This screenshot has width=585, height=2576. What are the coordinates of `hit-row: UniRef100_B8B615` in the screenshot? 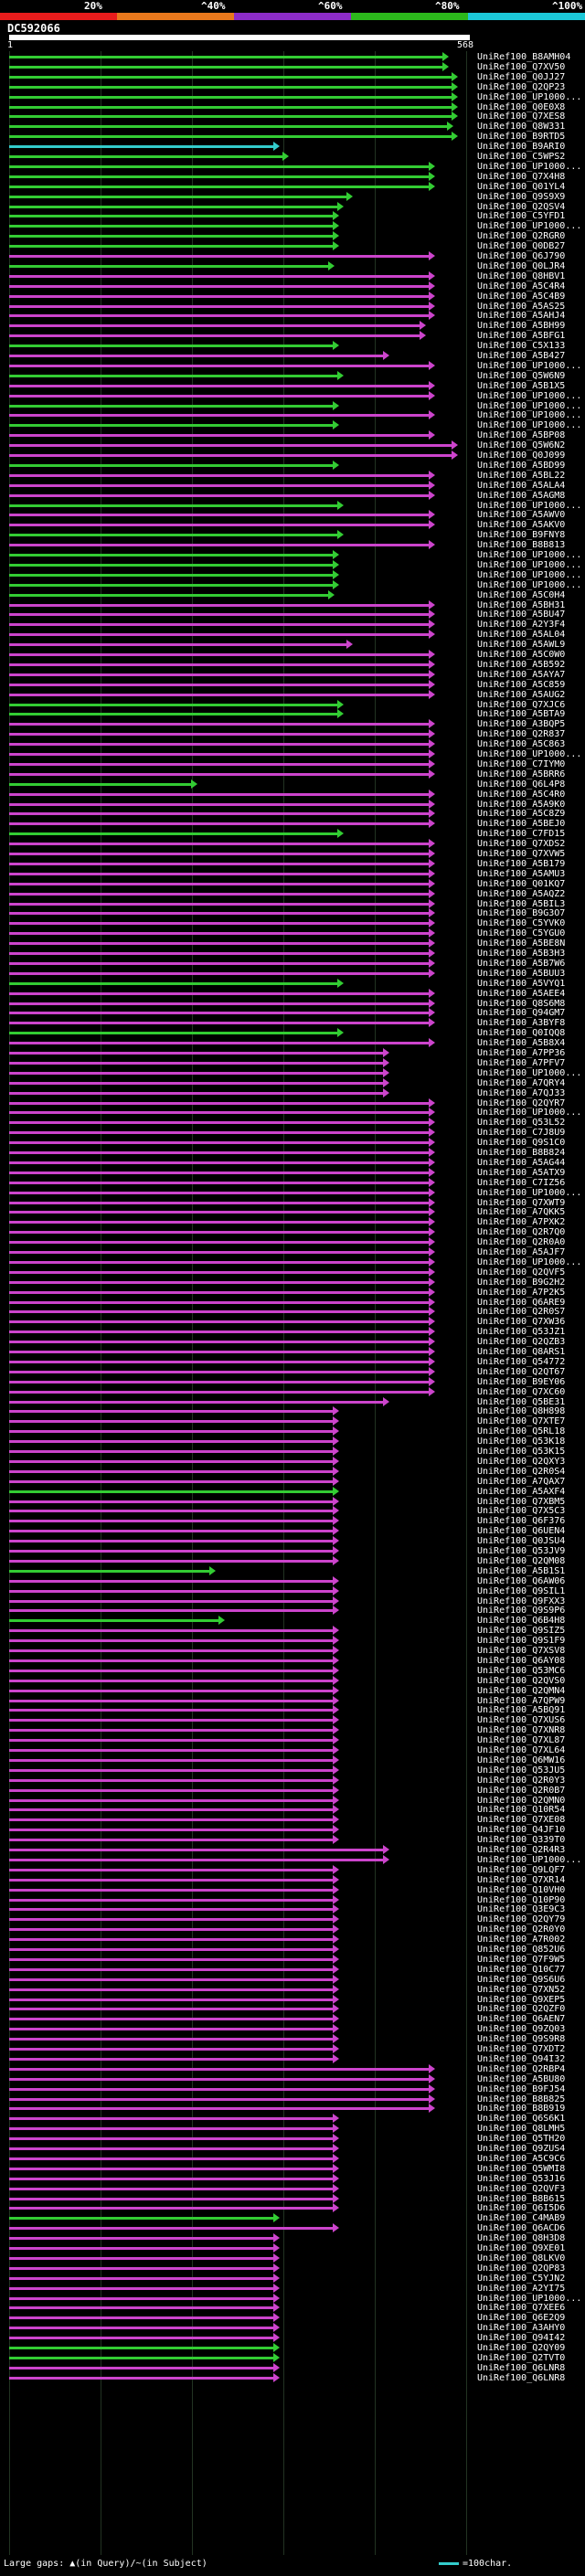 It's located at (293, 2199).